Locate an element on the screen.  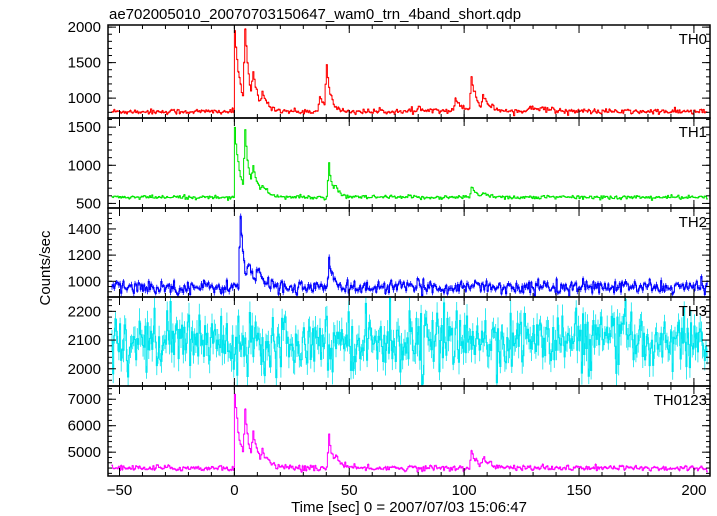
series-th0123-errors is located at coordinates (409, 433).